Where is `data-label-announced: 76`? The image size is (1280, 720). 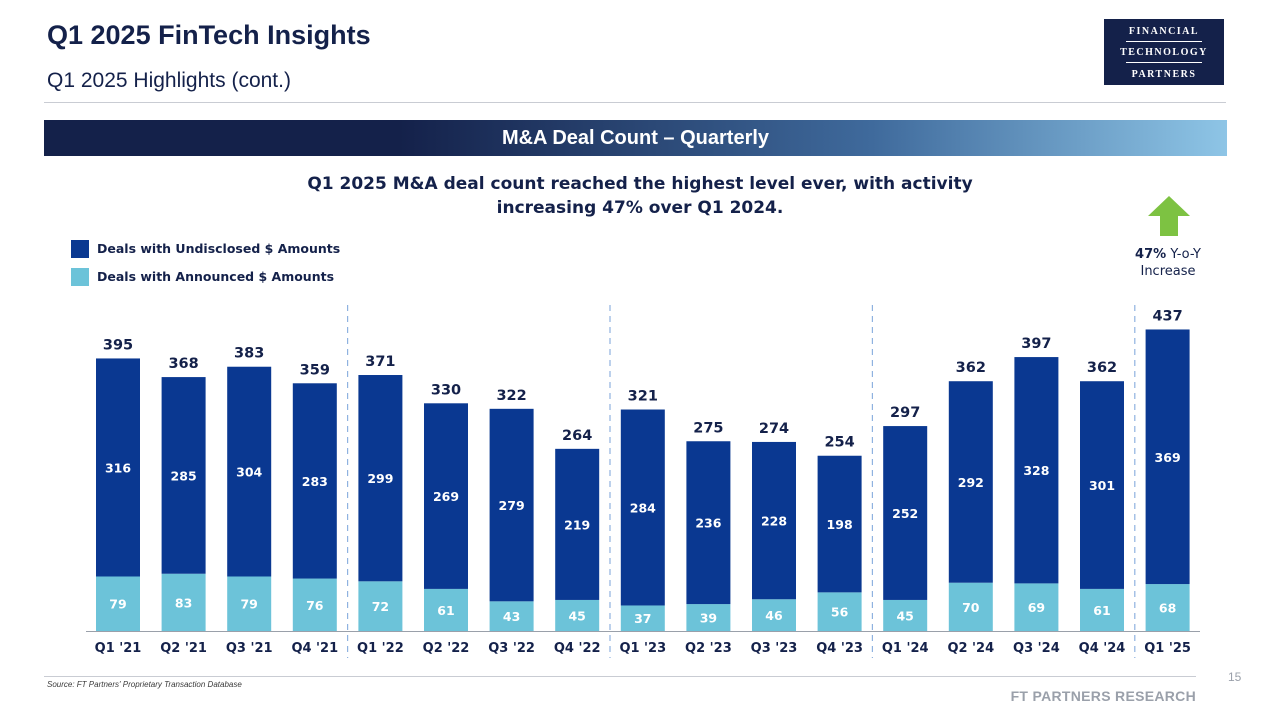
data-label-announced: 76 is located at coordinates (315, 605).